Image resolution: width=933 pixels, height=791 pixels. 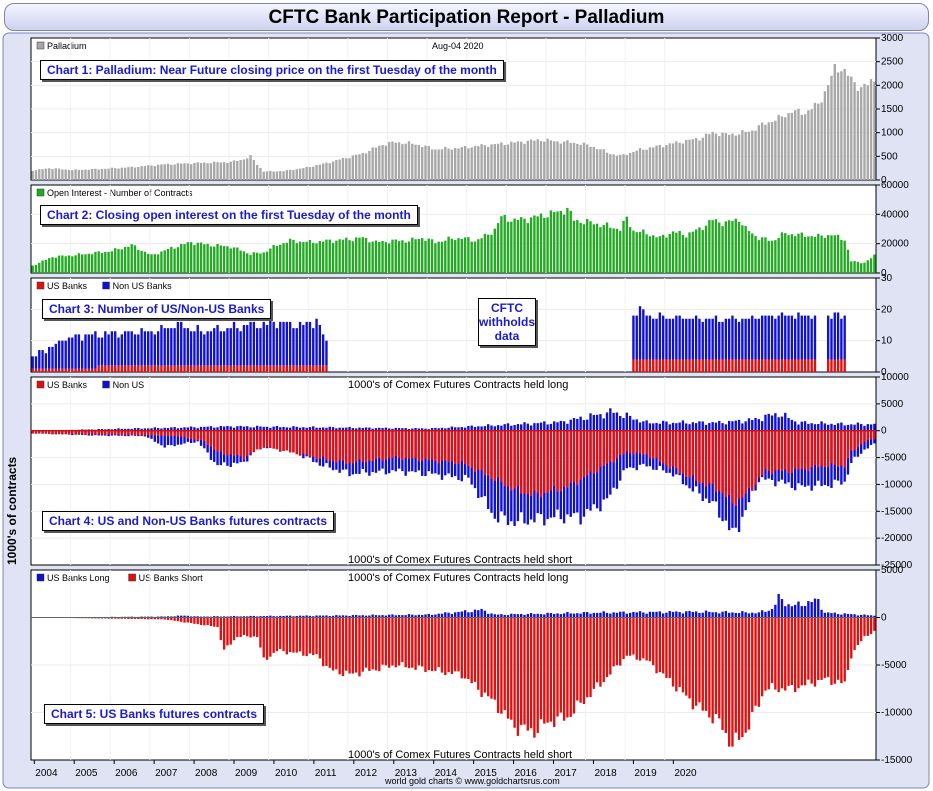 What do you see at coordinates (168, 438) in the screenshot?
I see `chart4-nonus-short-bar` at bounding box center [168, 438].